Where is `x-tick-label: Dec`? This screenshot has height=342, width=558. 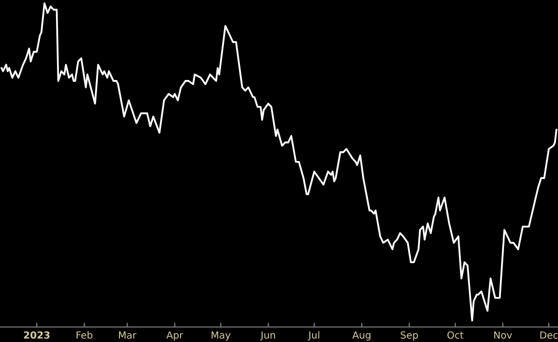 x-tick-label: Dec is located at coordinates (549, 335).